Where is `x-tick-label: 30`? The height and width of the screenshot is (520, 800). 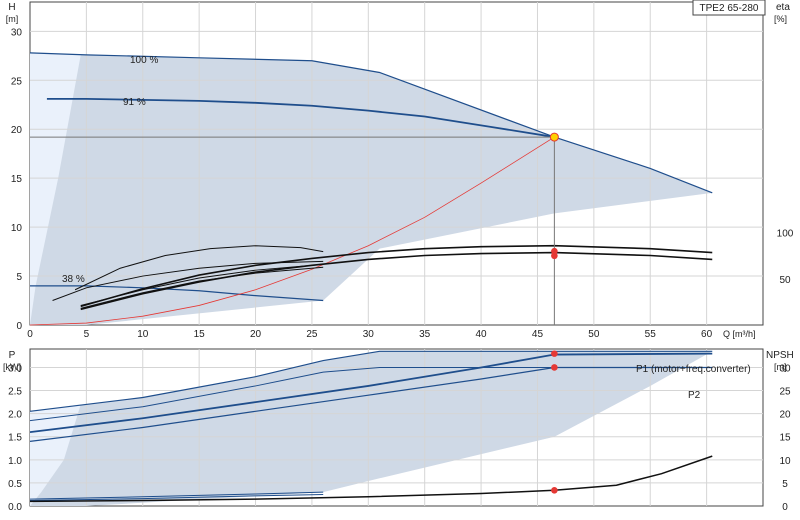 x-tick-label: 30 is located at coordinates (369, 334).